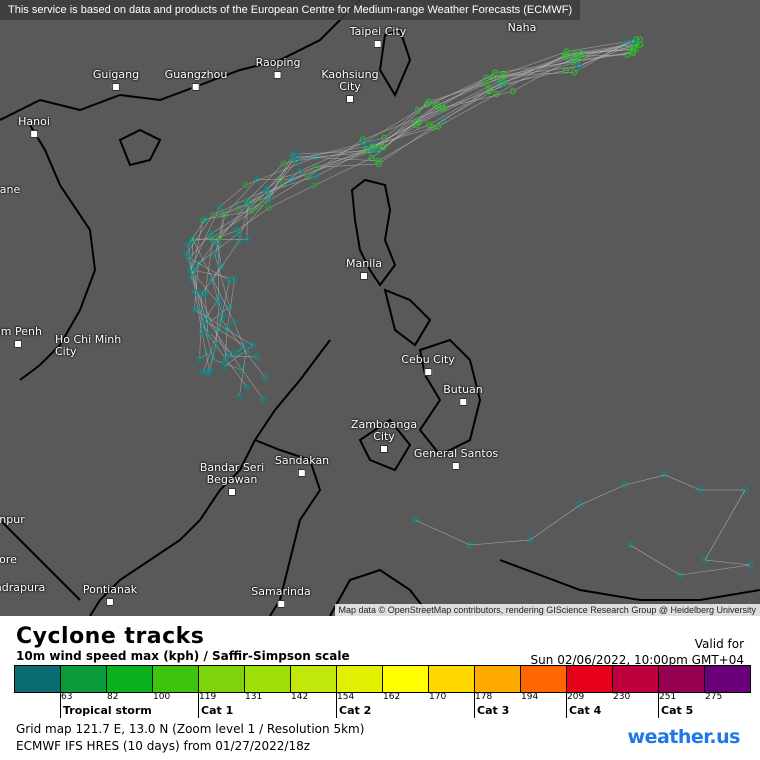 This screenshot has height=760, width=760. I want to click on scale-tick: 230, so click(622, 697).